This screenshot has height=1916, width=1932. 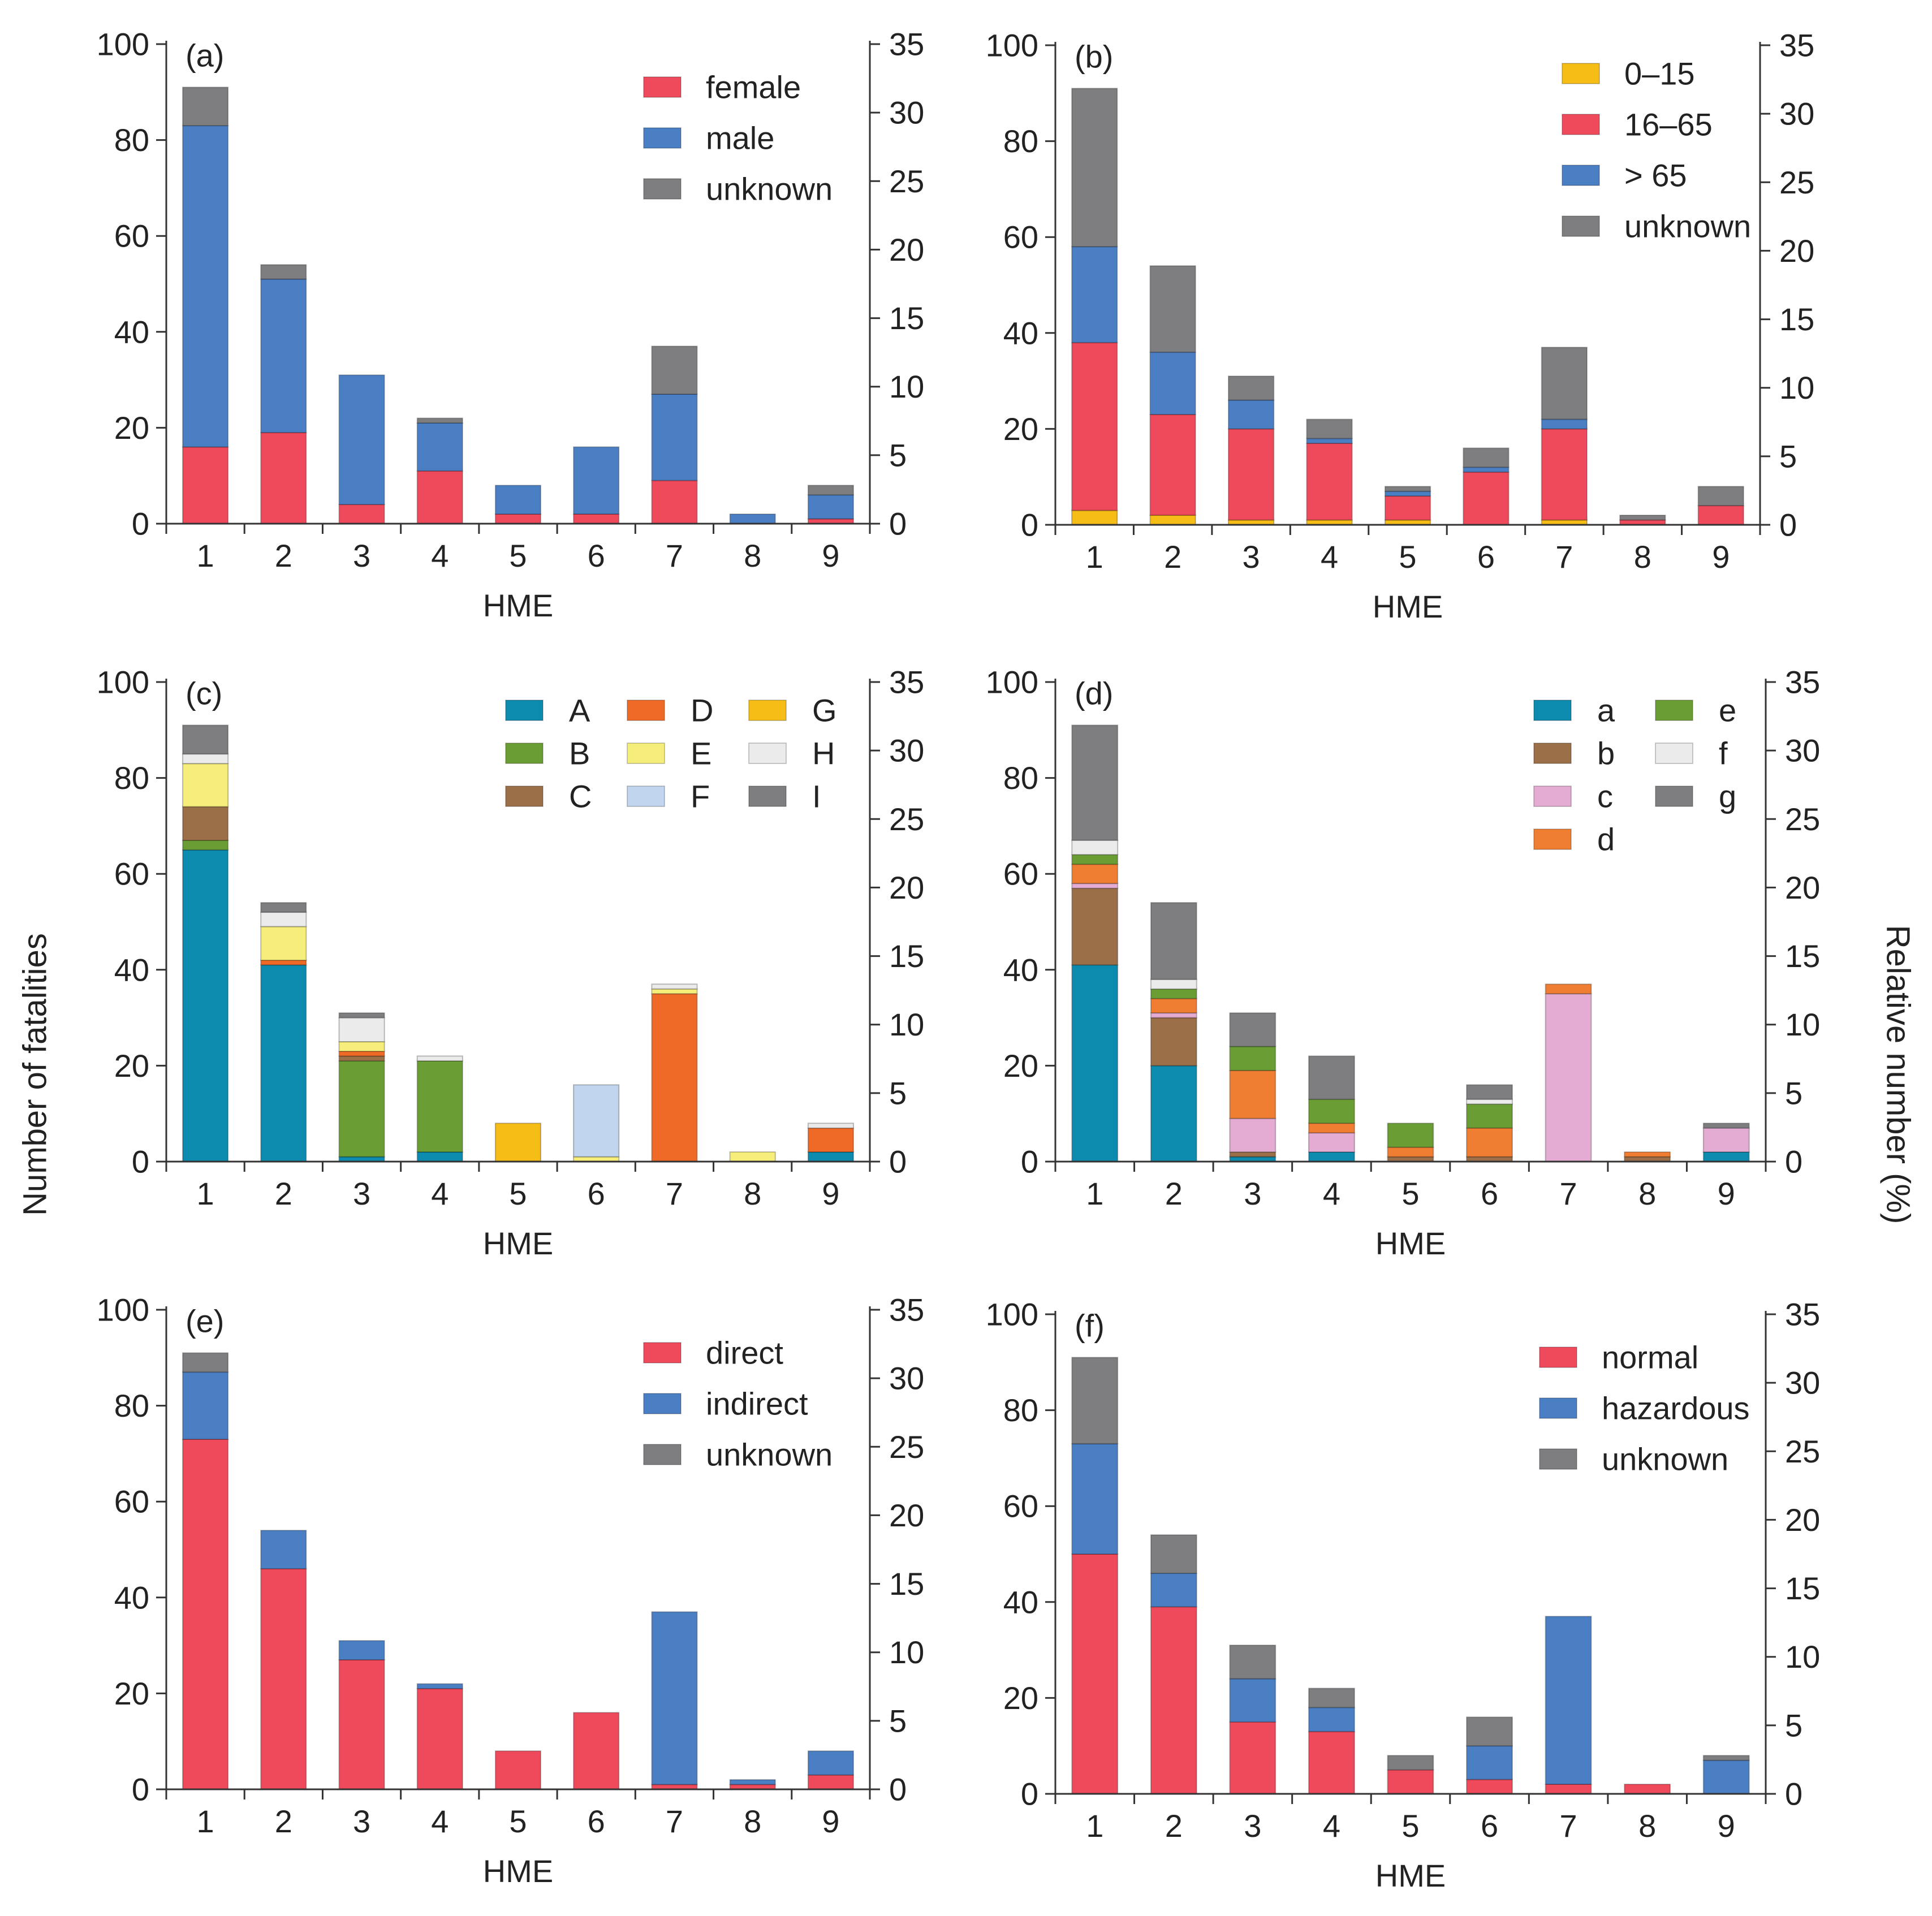 I want to click on legend-label: C, so click(x=580, y=796).